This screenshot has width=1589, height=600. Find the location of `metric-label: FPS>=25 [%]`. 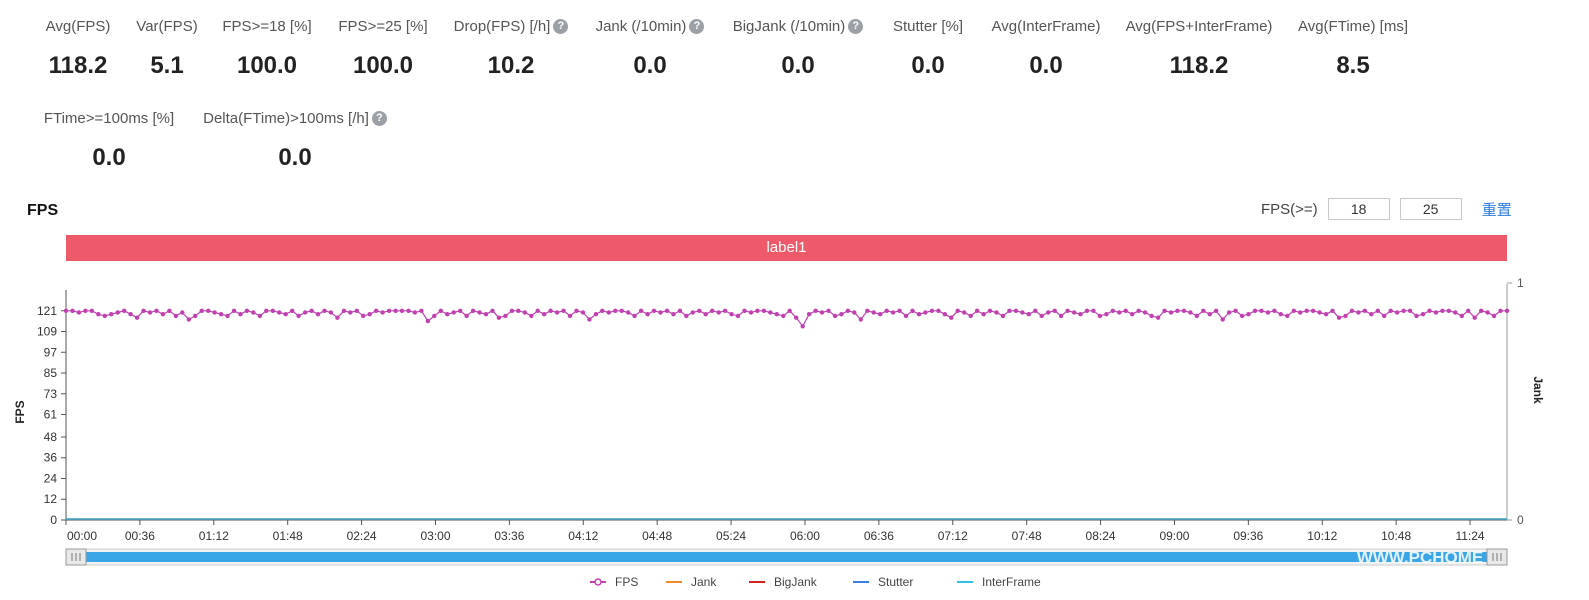

metric-label: FPS>=25 [%] is located at coordinates (383, 26).